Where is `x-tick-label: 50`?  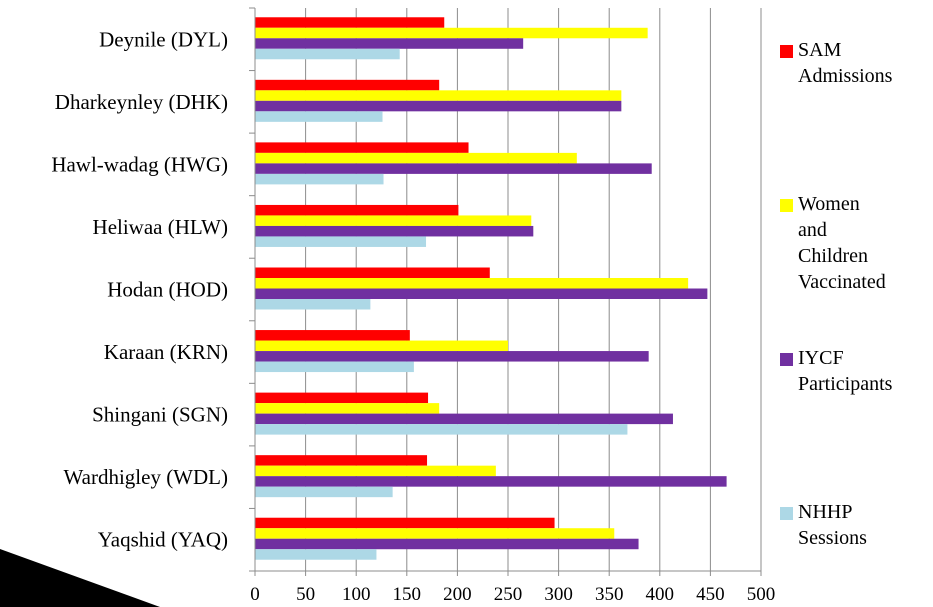
x-tick-label: 50 is located at coordinates (305, 594).